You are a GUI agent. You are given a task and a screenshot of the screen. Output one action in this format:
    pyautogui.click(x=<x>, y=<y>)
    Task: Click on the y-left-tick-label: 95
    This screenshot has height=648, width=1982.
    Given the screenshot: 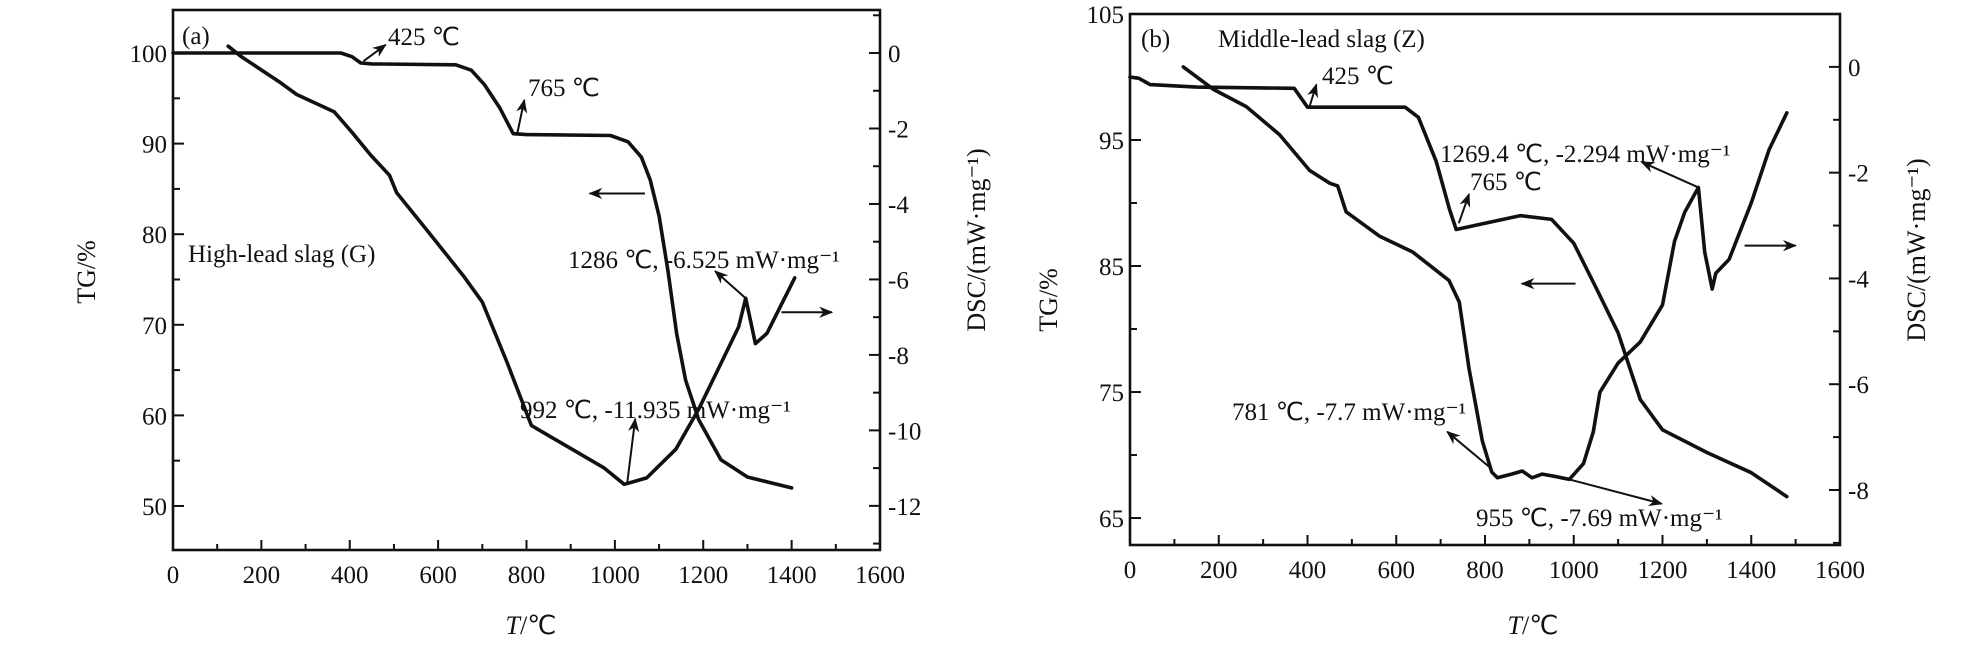 What is the action you would take?
    pyautogui.click(x=1111, y=141)
    